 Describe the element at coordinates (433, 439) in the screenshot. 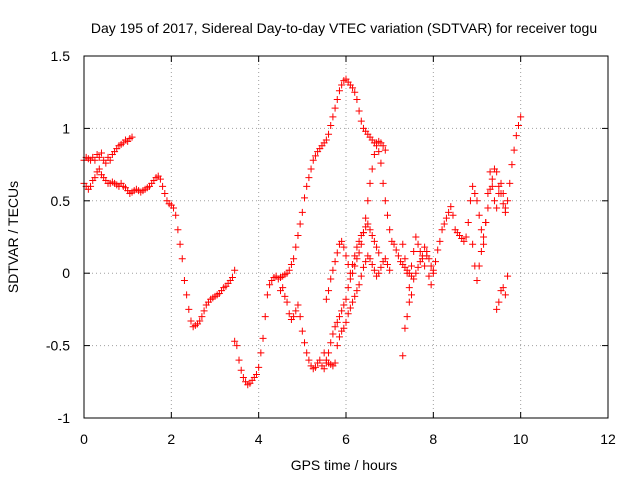

I see `x-tick-label: 8` at that location.